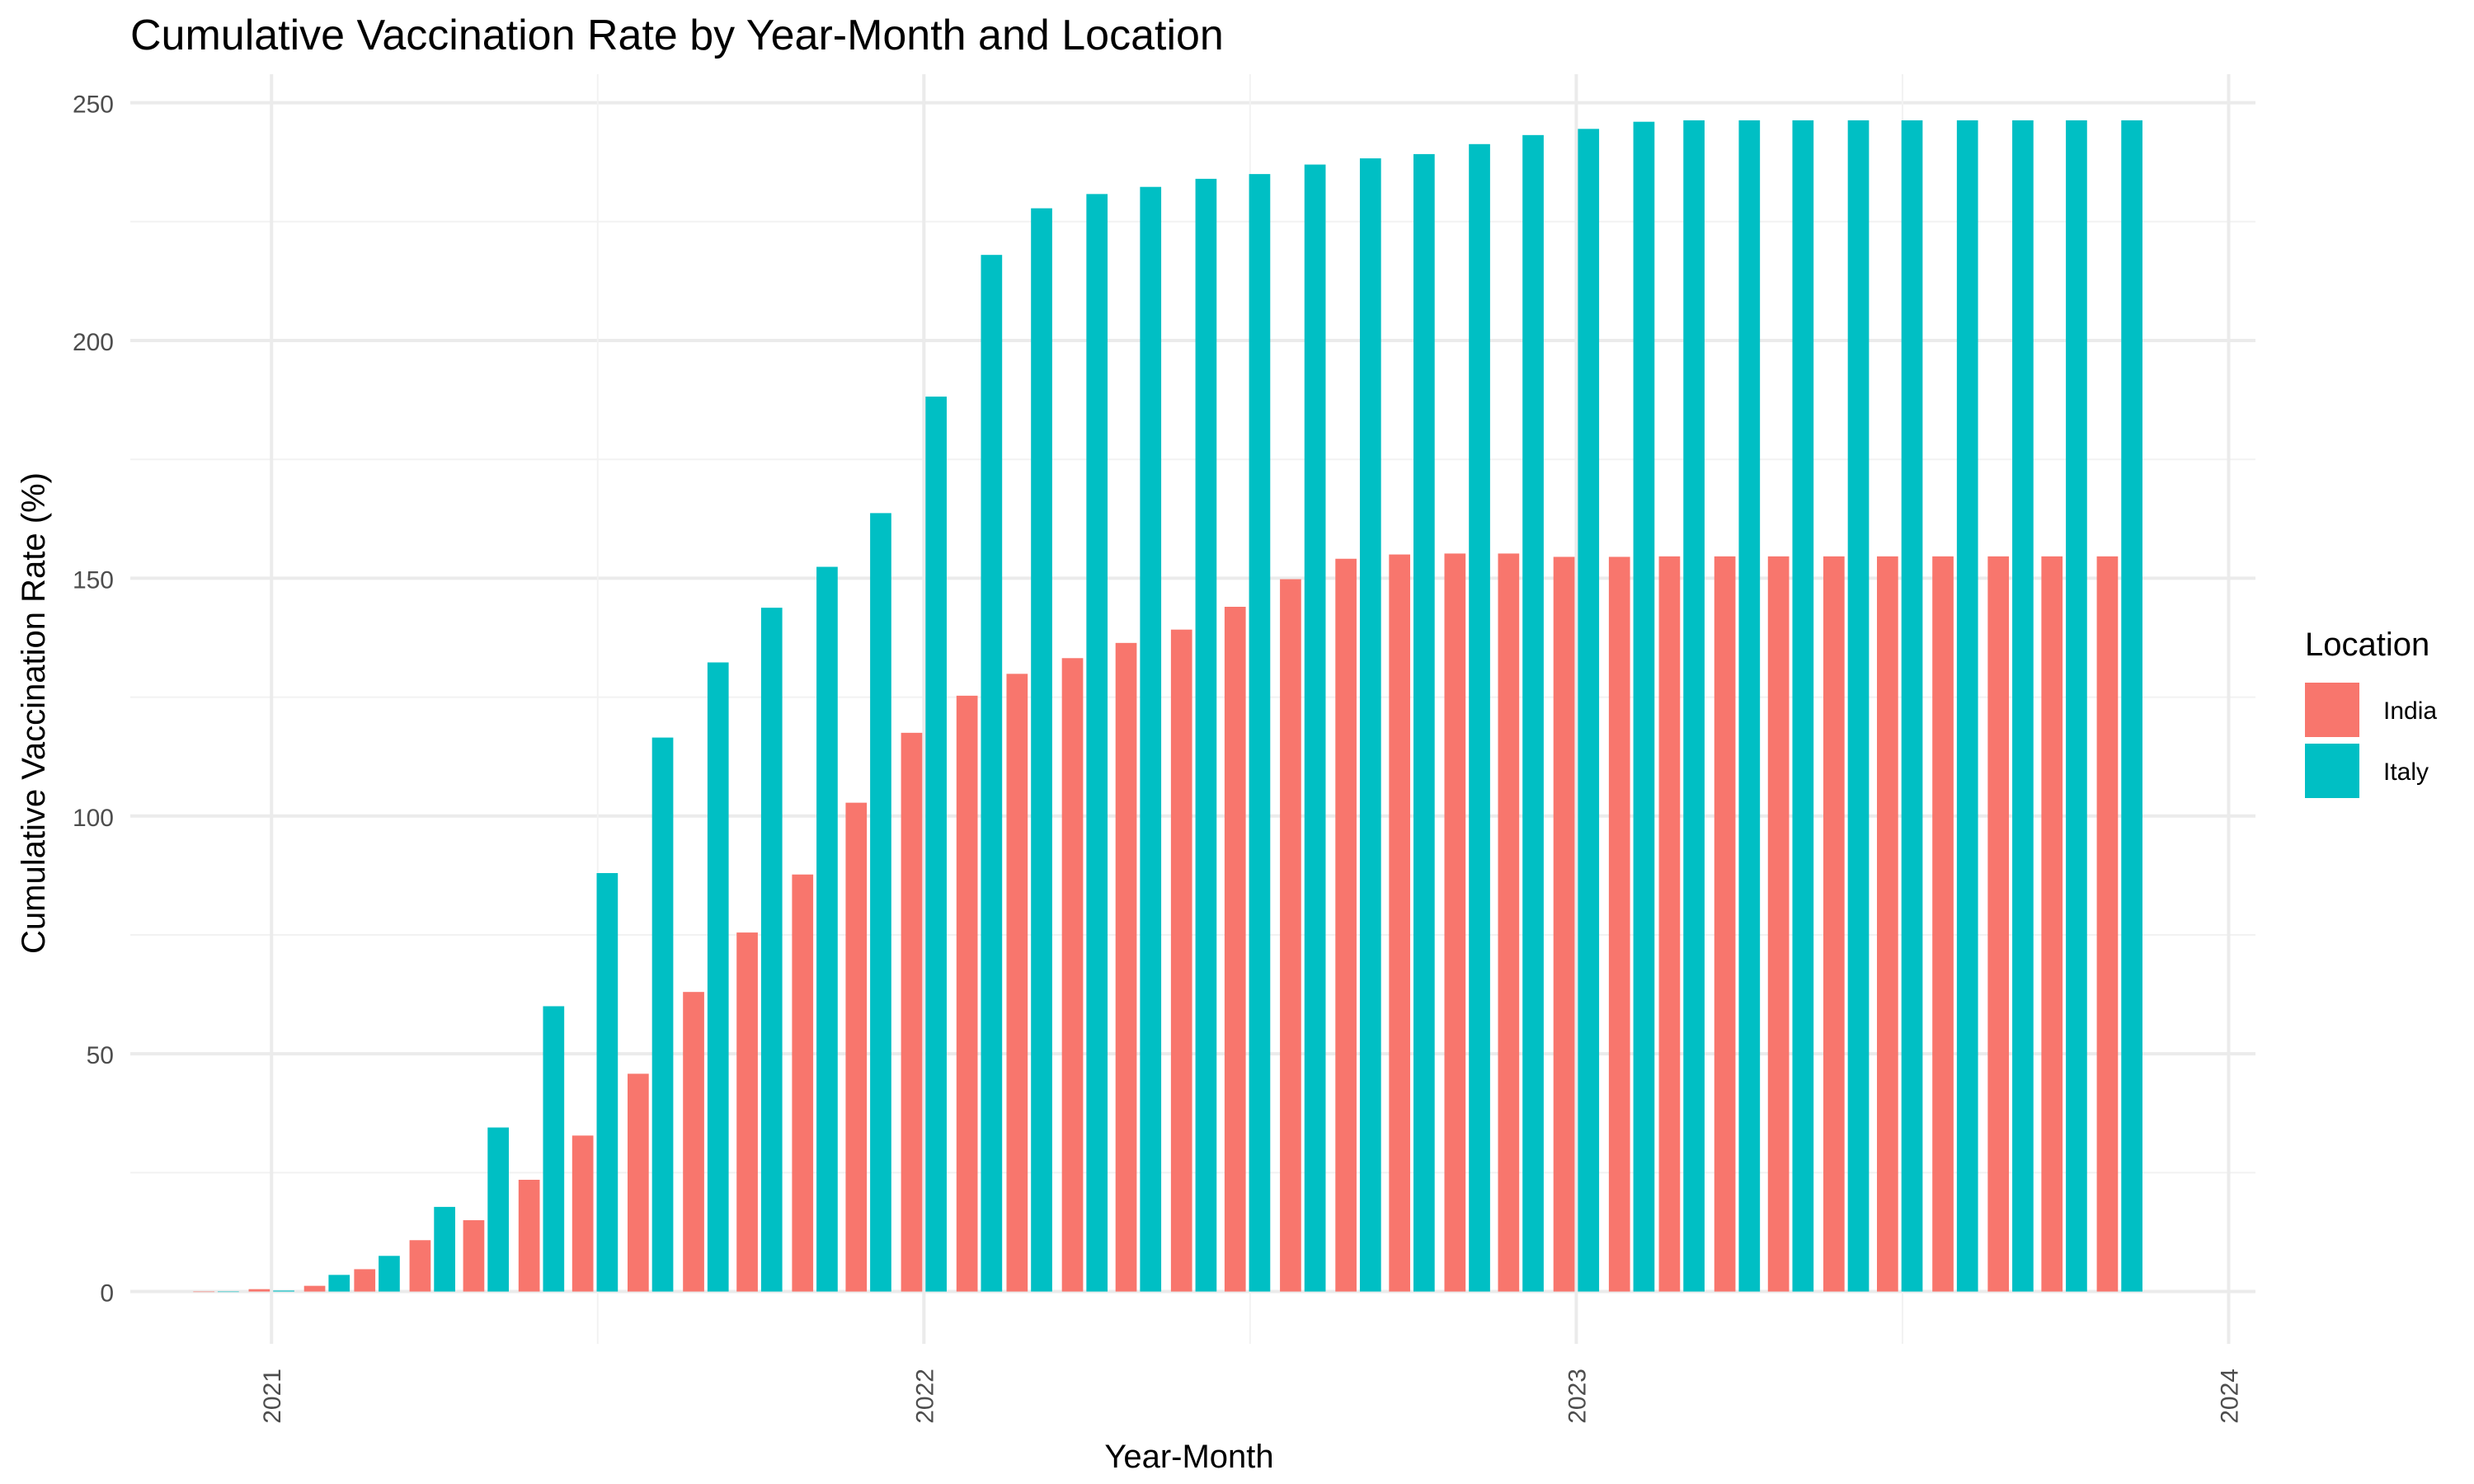  Describe the element at coordinates (93, 700) in the screenshot. I see `y-axis-ticks: 0 50 100 150 200 250` at that location.